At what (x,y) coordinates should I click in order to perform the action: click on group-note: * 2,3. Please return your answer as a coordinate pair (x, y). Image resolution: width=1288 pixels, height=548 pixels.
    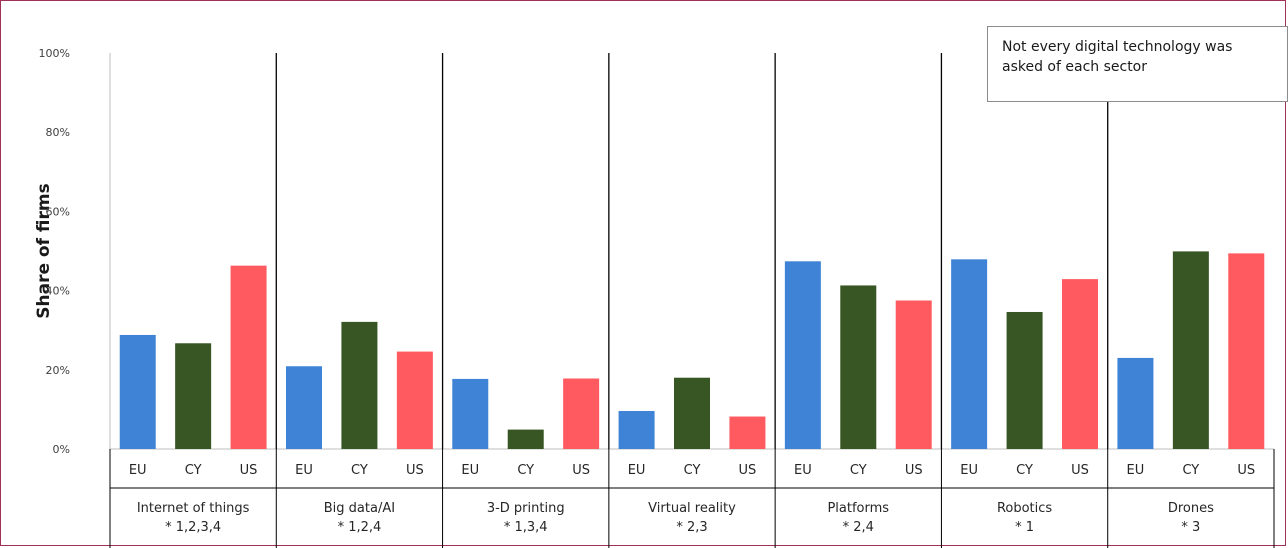
    Looking at the image, I should click on (691, 527).